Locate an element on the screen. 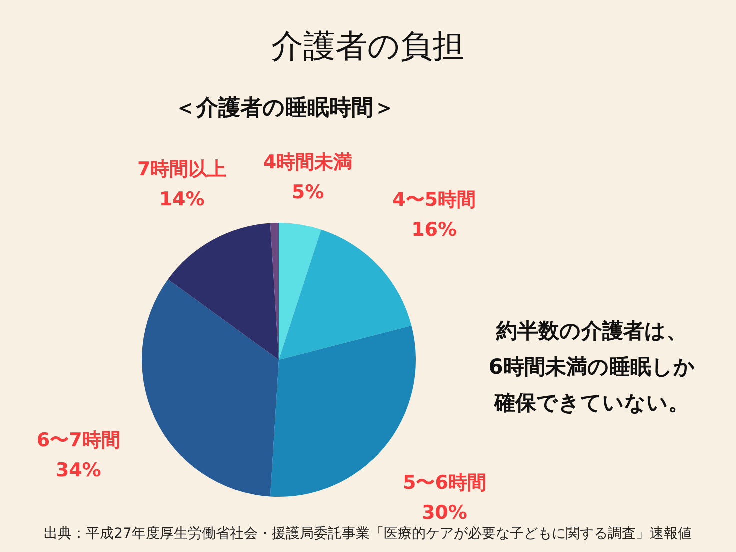  title: 介護者の負担 is located at coordinates (368, 46).